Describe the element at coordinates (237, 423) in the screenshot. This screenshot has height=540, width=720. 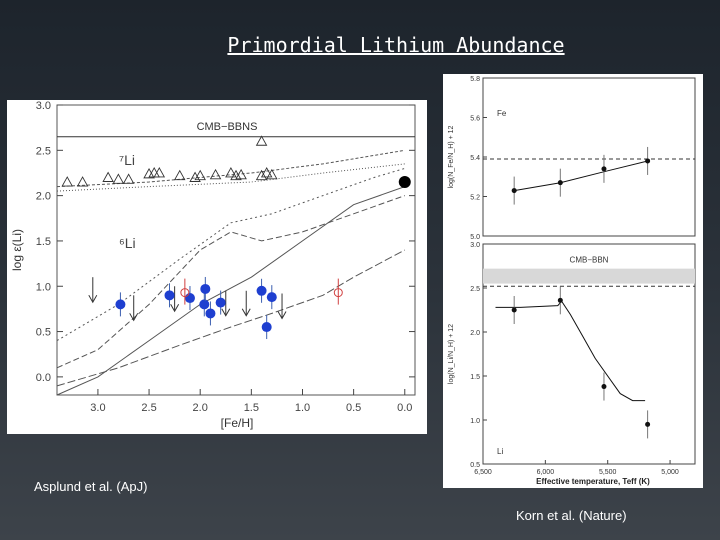
I see `left-x-axis-label: [Fe/H]` at that location.